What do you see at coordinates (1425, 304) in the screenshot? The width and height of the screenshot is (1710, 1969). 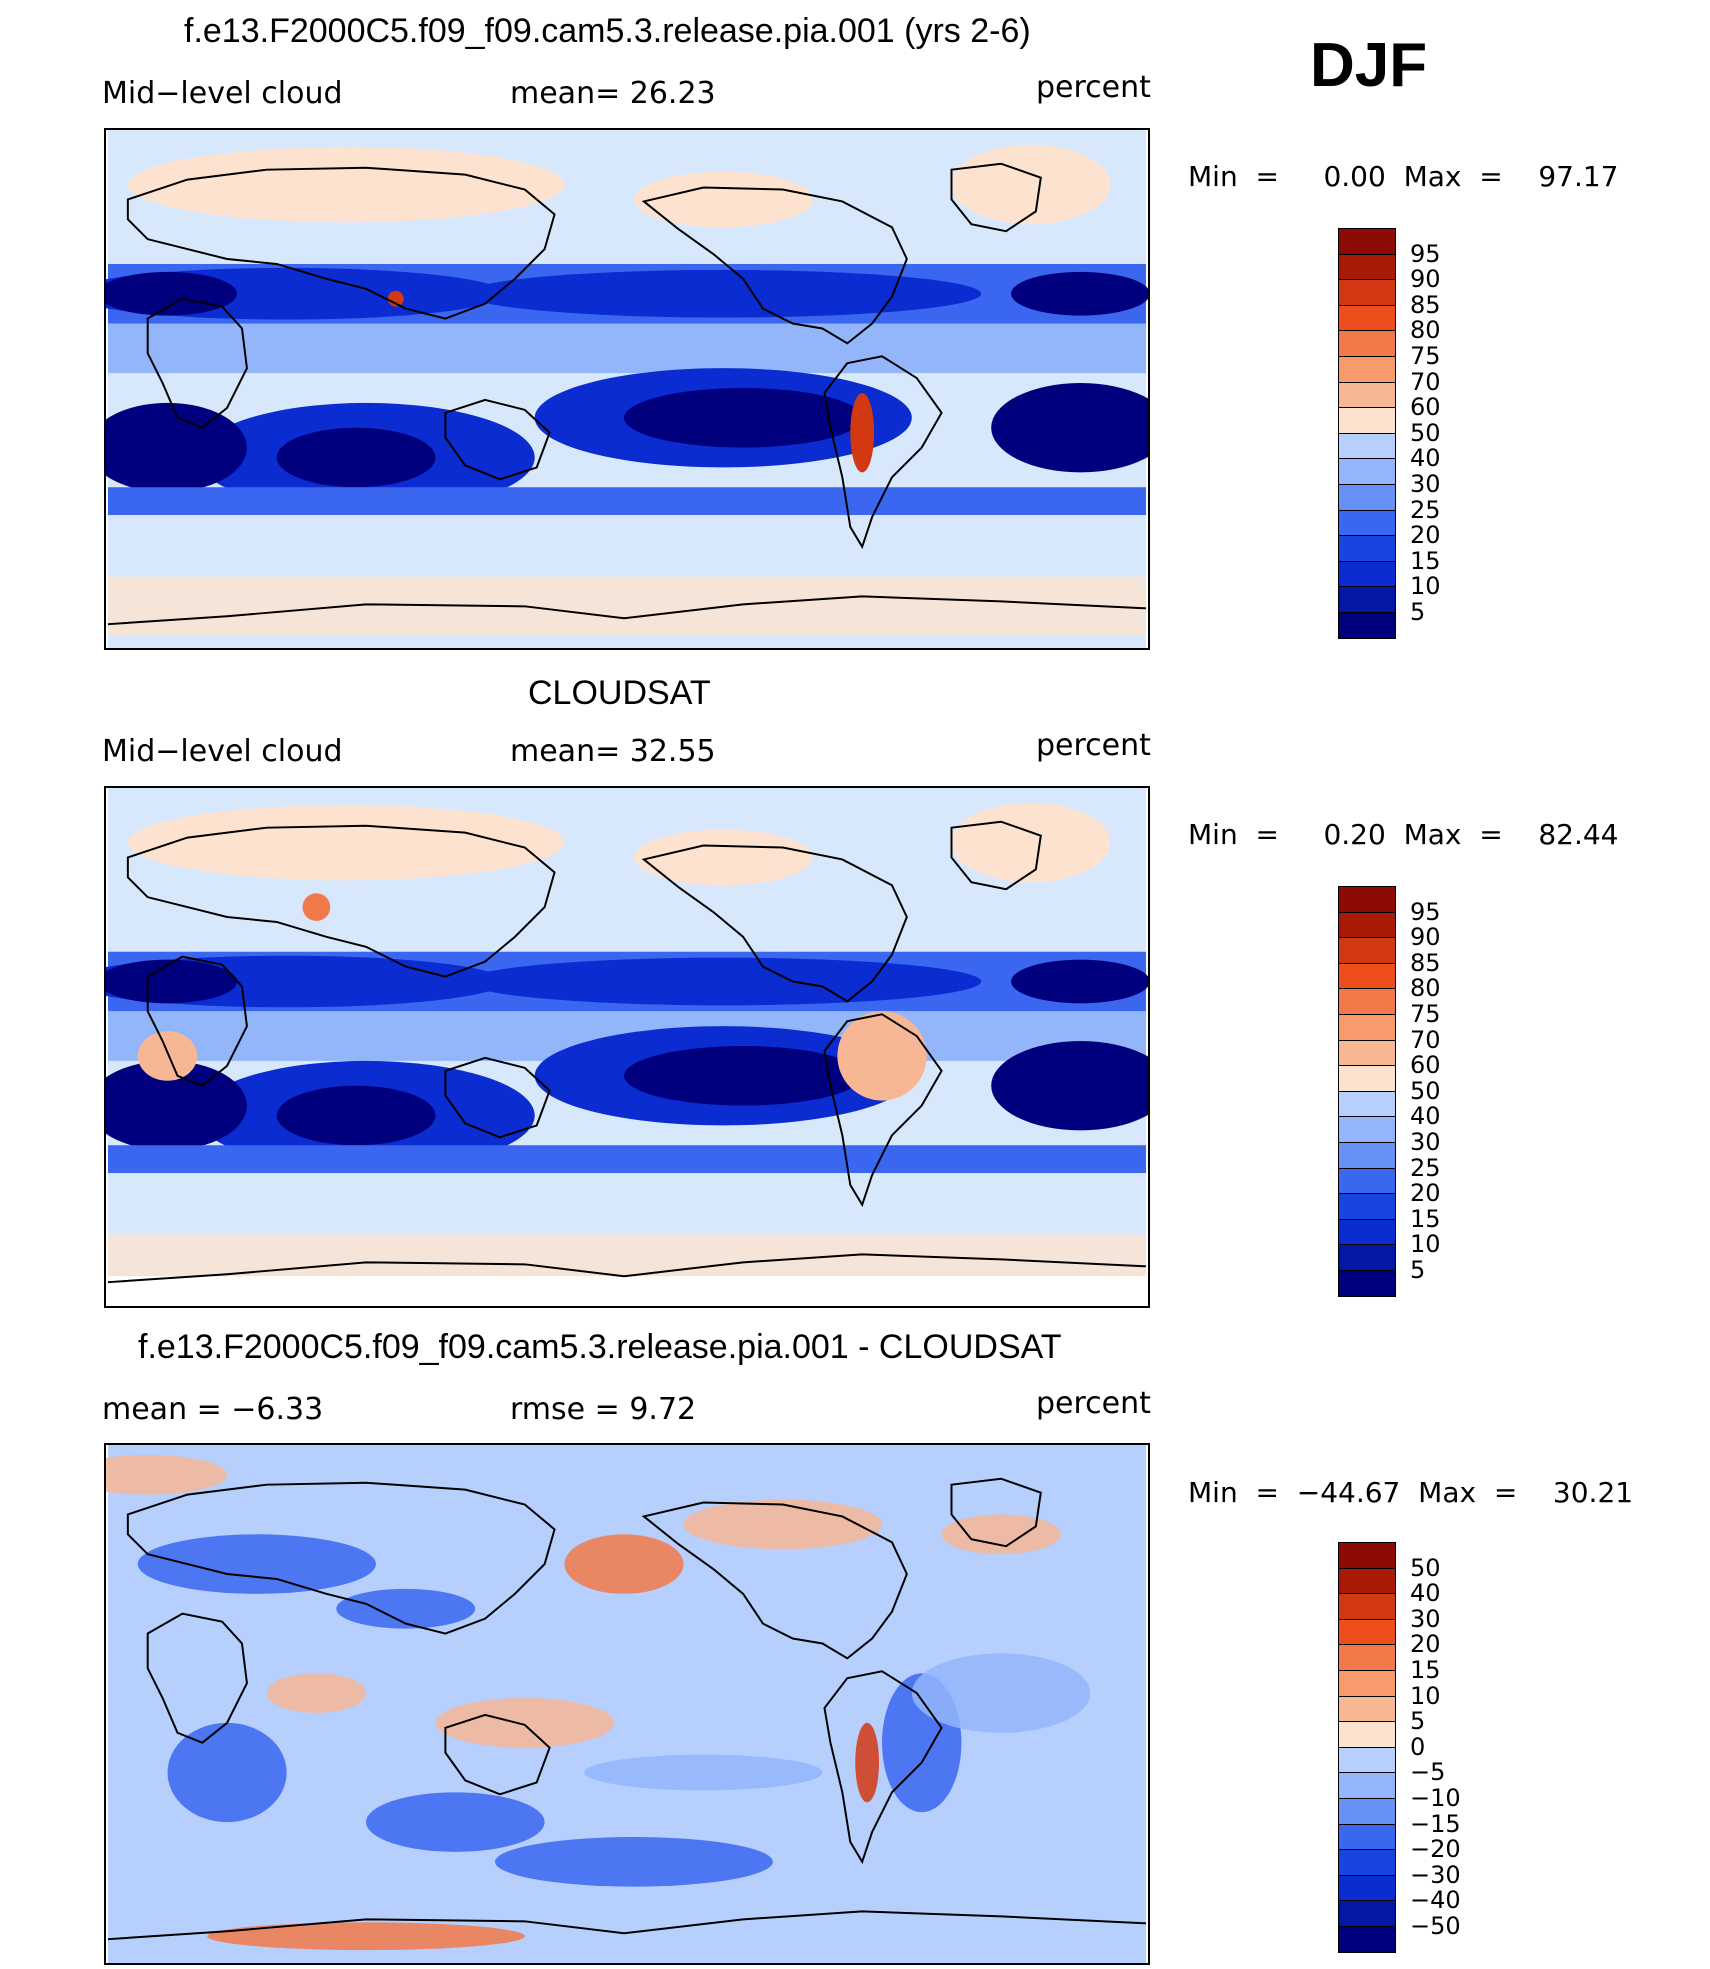 I see `colorbar-label: 85` at bounding box center [1425, 304].